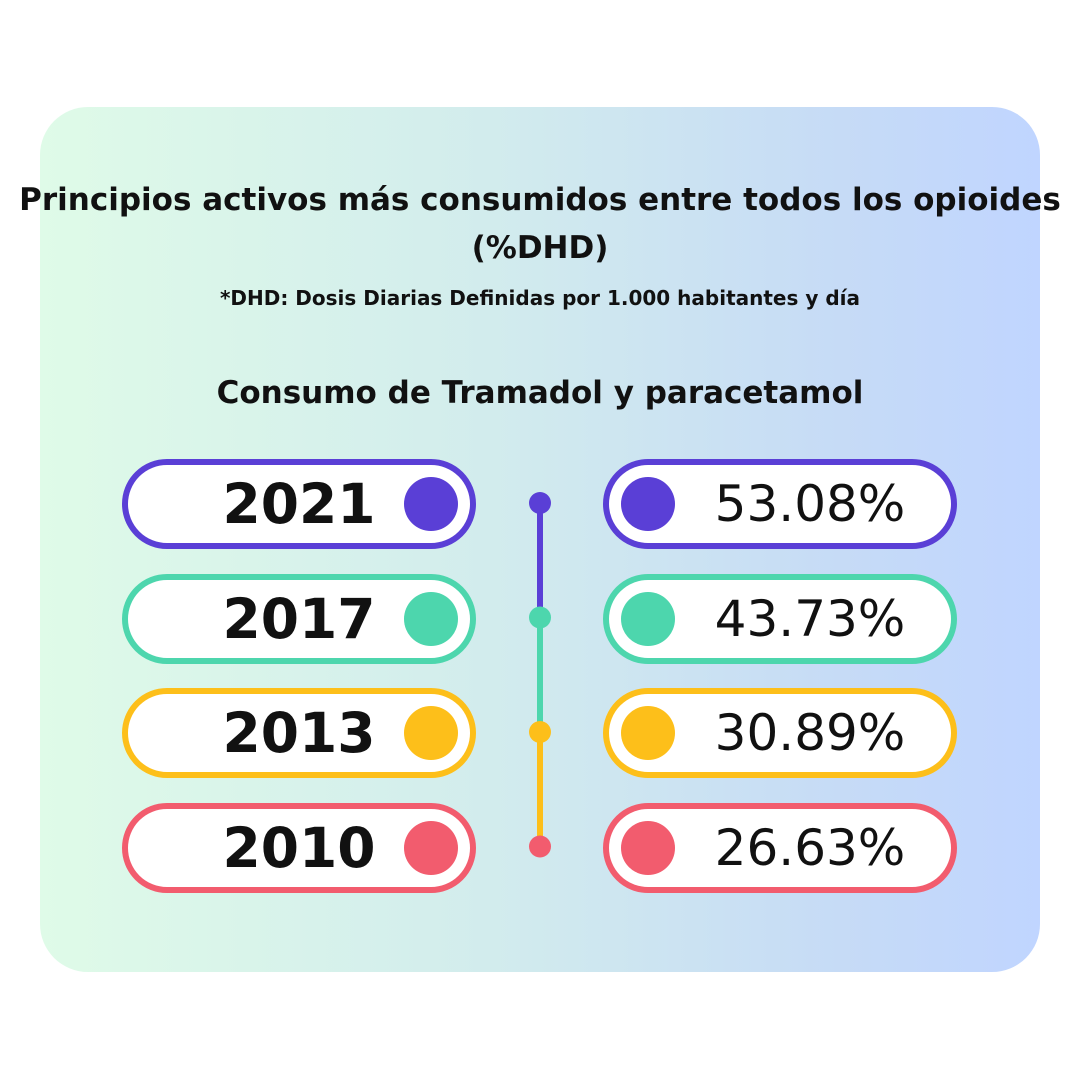 This screenshot has width=1080, height=1080. I want to click on value-label: 43.73%, so click(810, 618).